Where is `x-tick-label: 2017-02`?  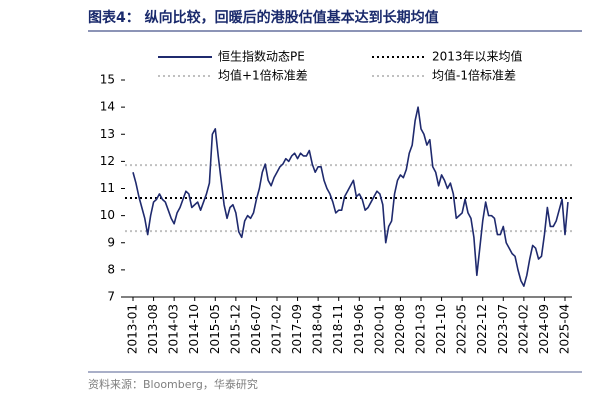 x-tick-label: 2017-02 is located at coordinates (277, 329).